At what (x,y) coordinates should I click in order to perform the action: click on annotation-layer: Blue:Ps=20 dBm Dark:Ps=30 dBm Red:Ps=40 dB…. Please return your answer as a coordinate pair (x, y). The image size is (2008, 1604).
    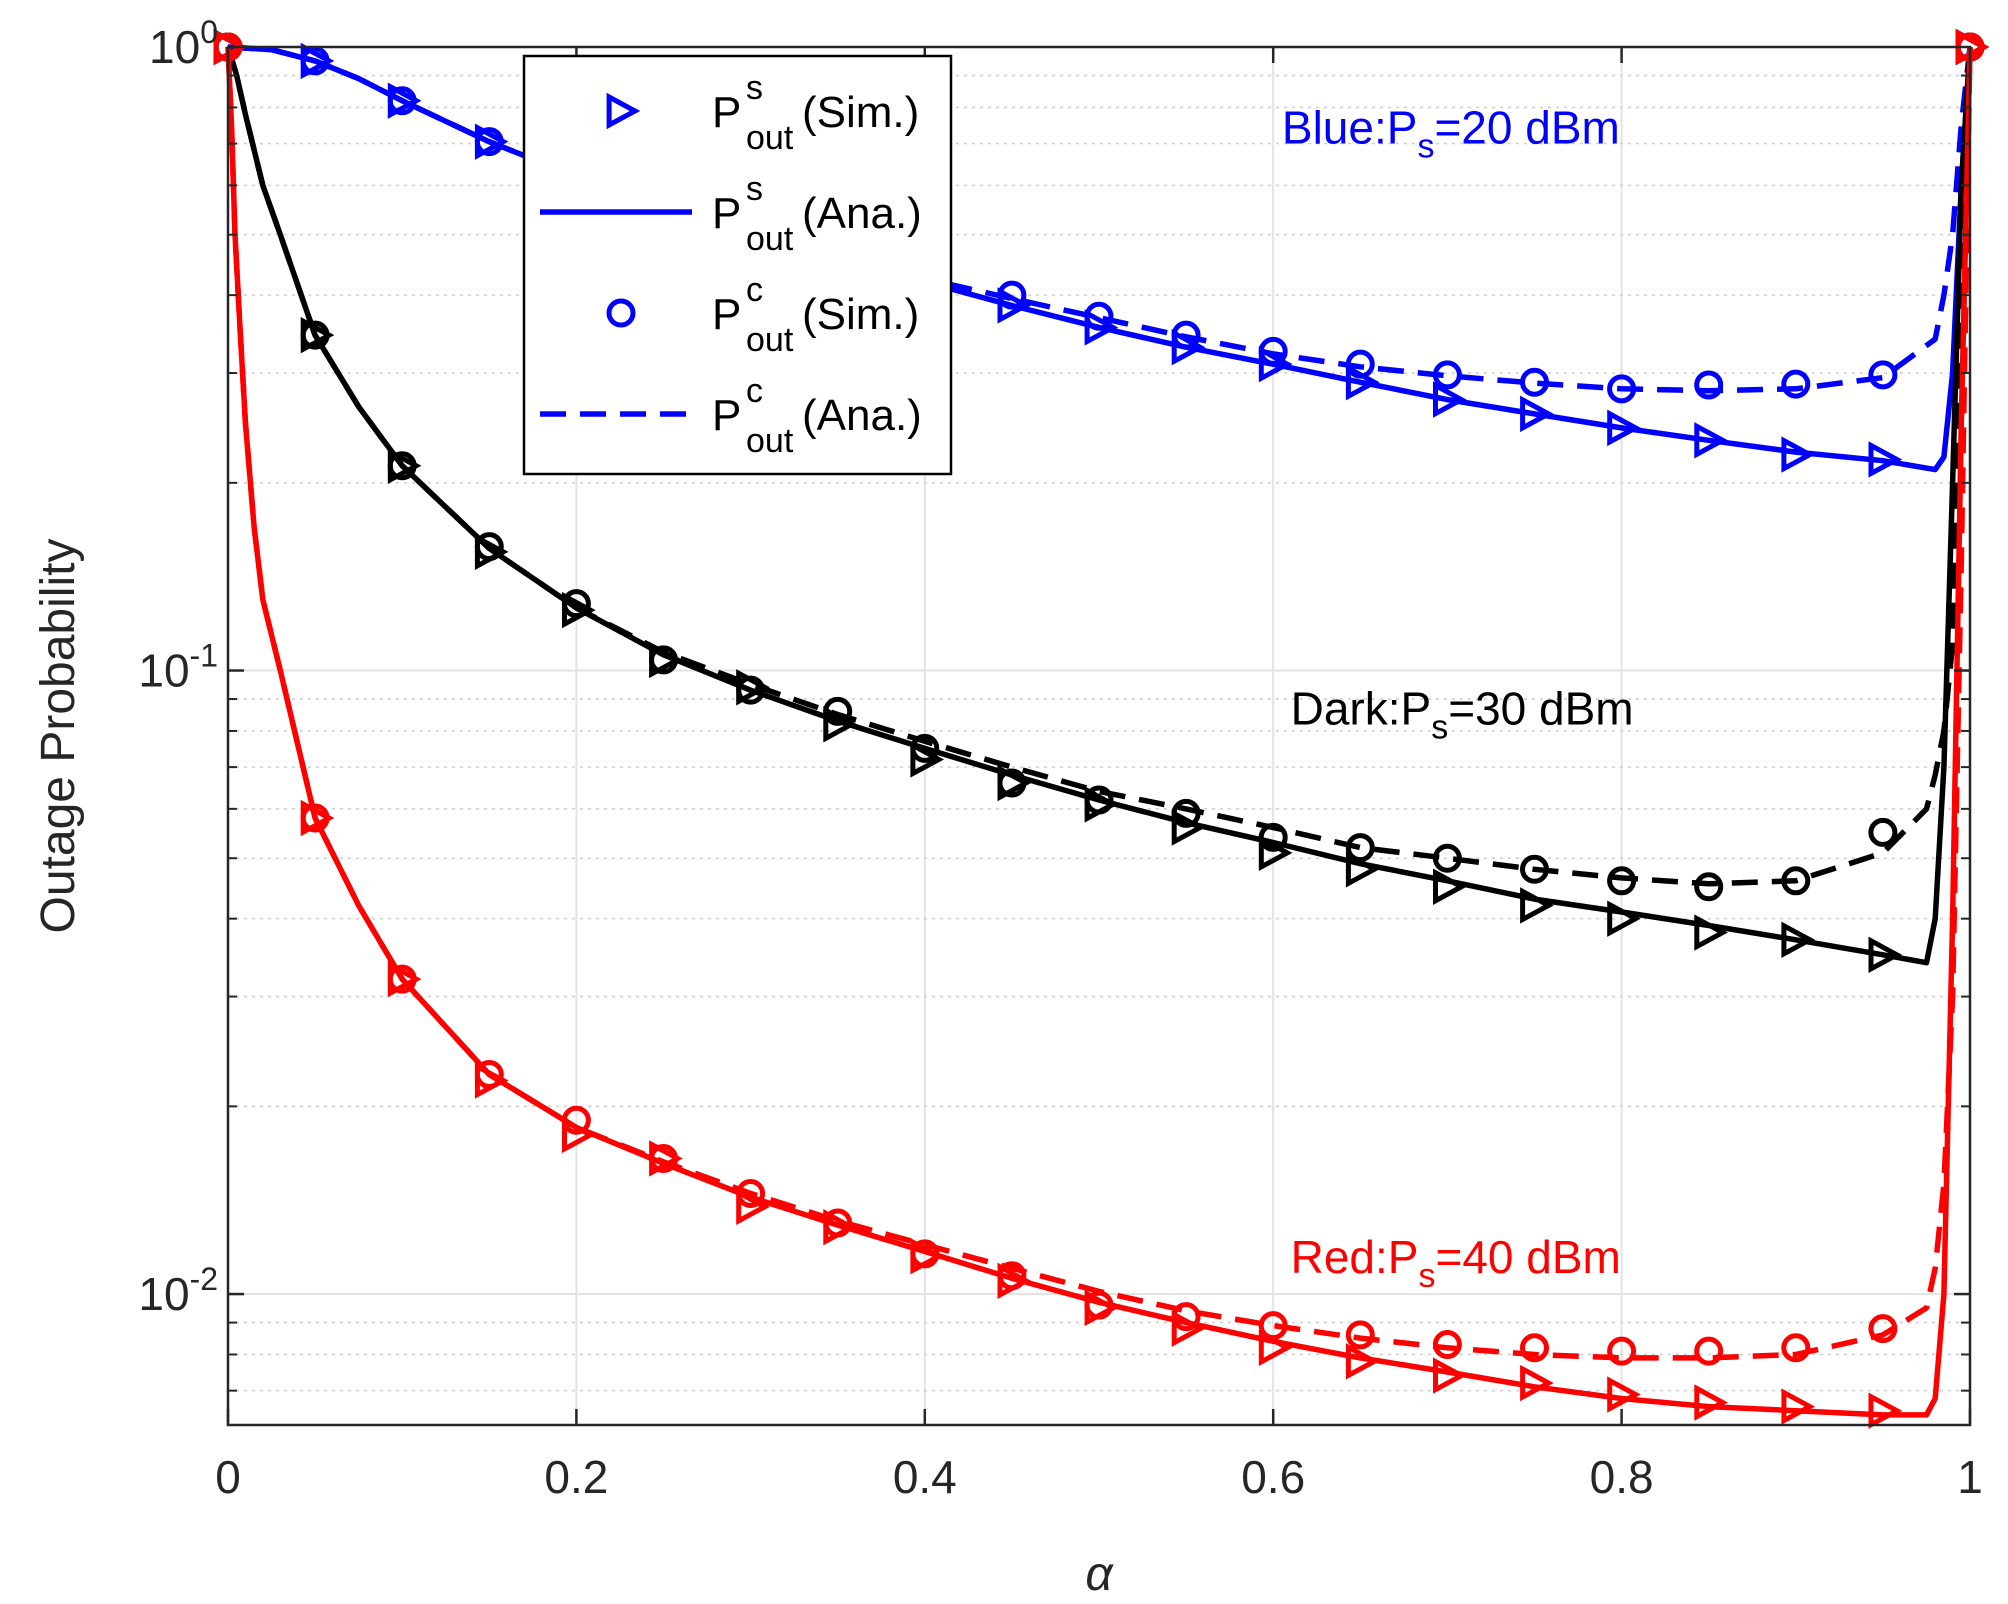
    Looking at the image, I should click on (1458, 699).